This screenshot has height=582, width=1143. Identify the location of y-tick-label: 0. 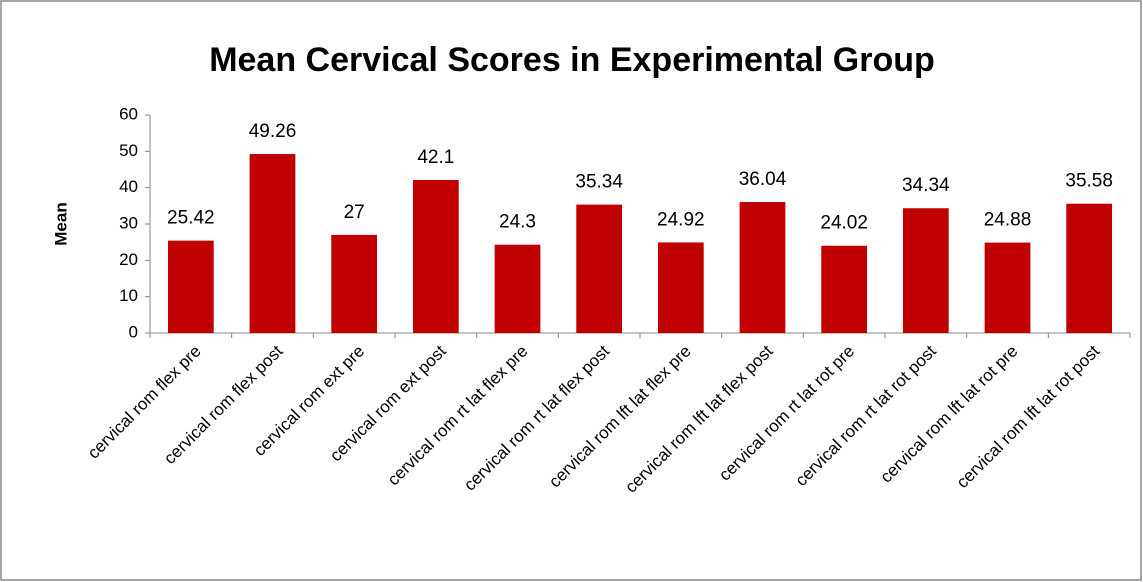
(133, 331).